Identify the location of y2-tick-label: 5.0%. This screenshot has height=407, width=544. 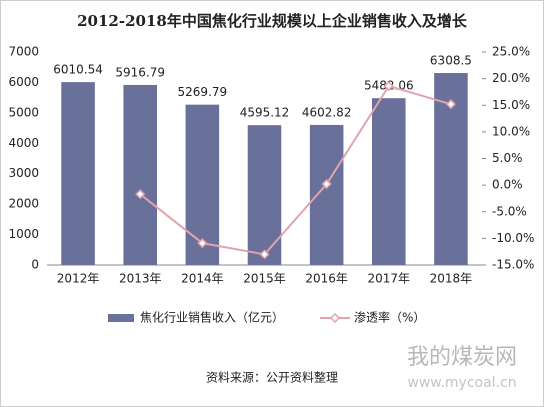
(507, 158).